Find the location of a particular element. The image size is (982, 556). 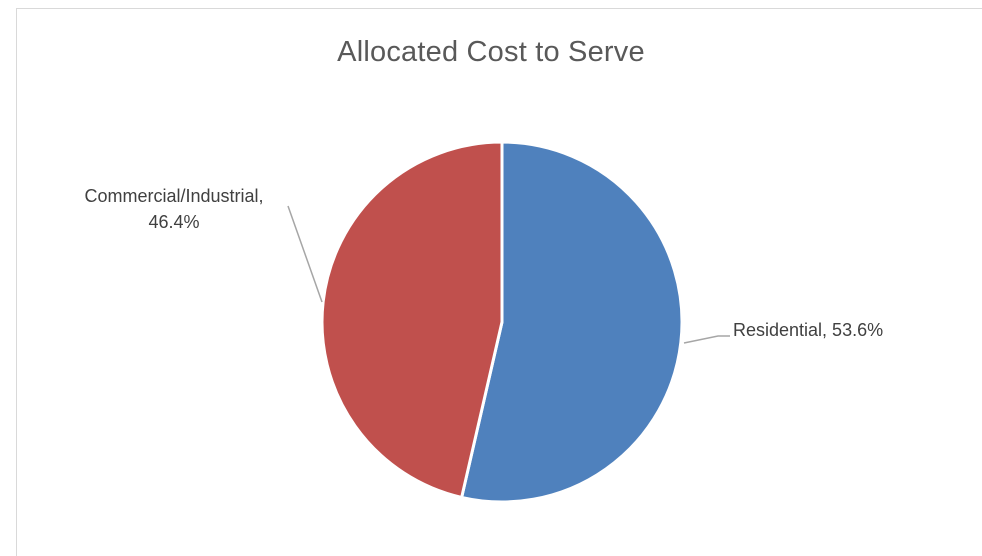

chart-title: Allocated Cost to Serve is located at coordinates (491, 52).